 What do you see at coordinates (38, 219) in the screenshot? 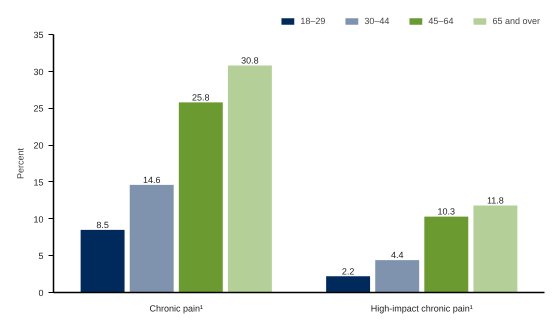
I see `y-tick-label: 10` at bounding box center [38, 219].